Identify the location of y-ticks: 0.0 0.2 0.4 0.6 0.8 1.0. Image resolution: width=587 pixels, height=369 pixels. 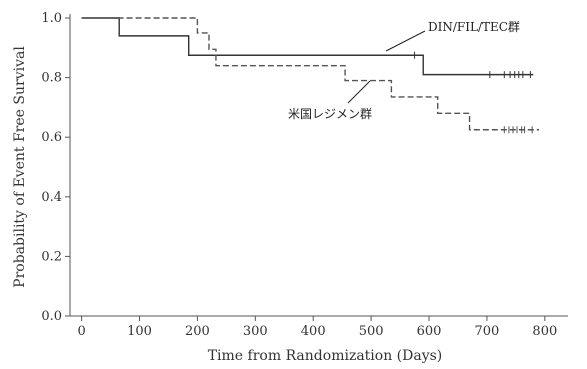
(55, 167).